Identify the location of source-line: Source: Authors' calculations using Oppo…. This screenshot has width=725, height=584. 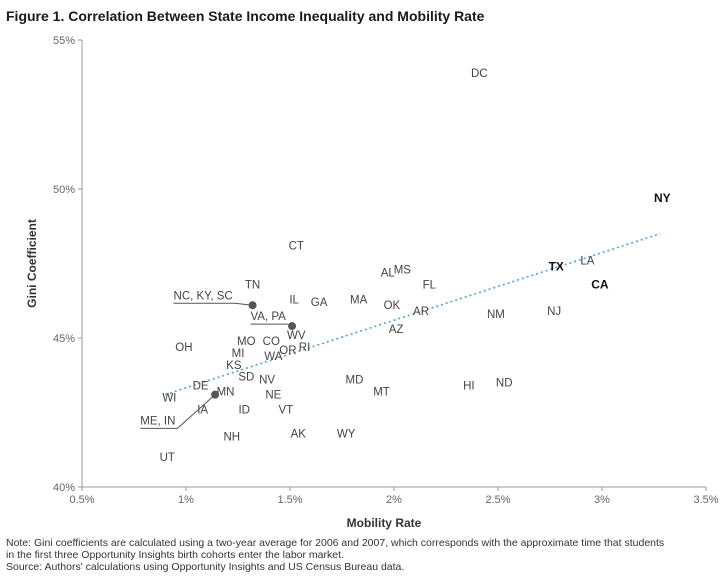
(205, 567).